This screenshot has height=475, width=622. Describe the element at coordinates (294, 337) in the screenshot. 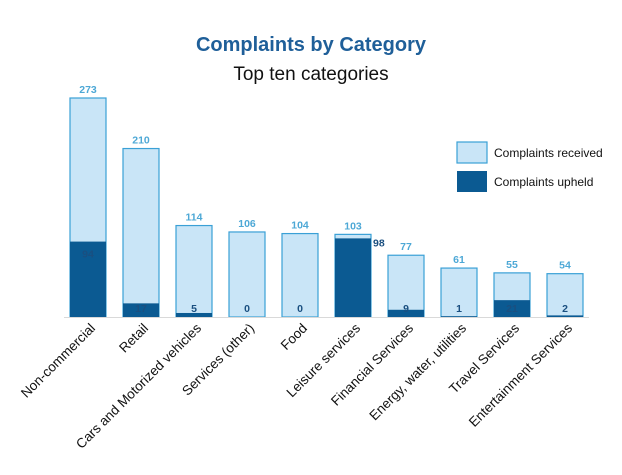

I see `category-tick-label: Food` at that location.